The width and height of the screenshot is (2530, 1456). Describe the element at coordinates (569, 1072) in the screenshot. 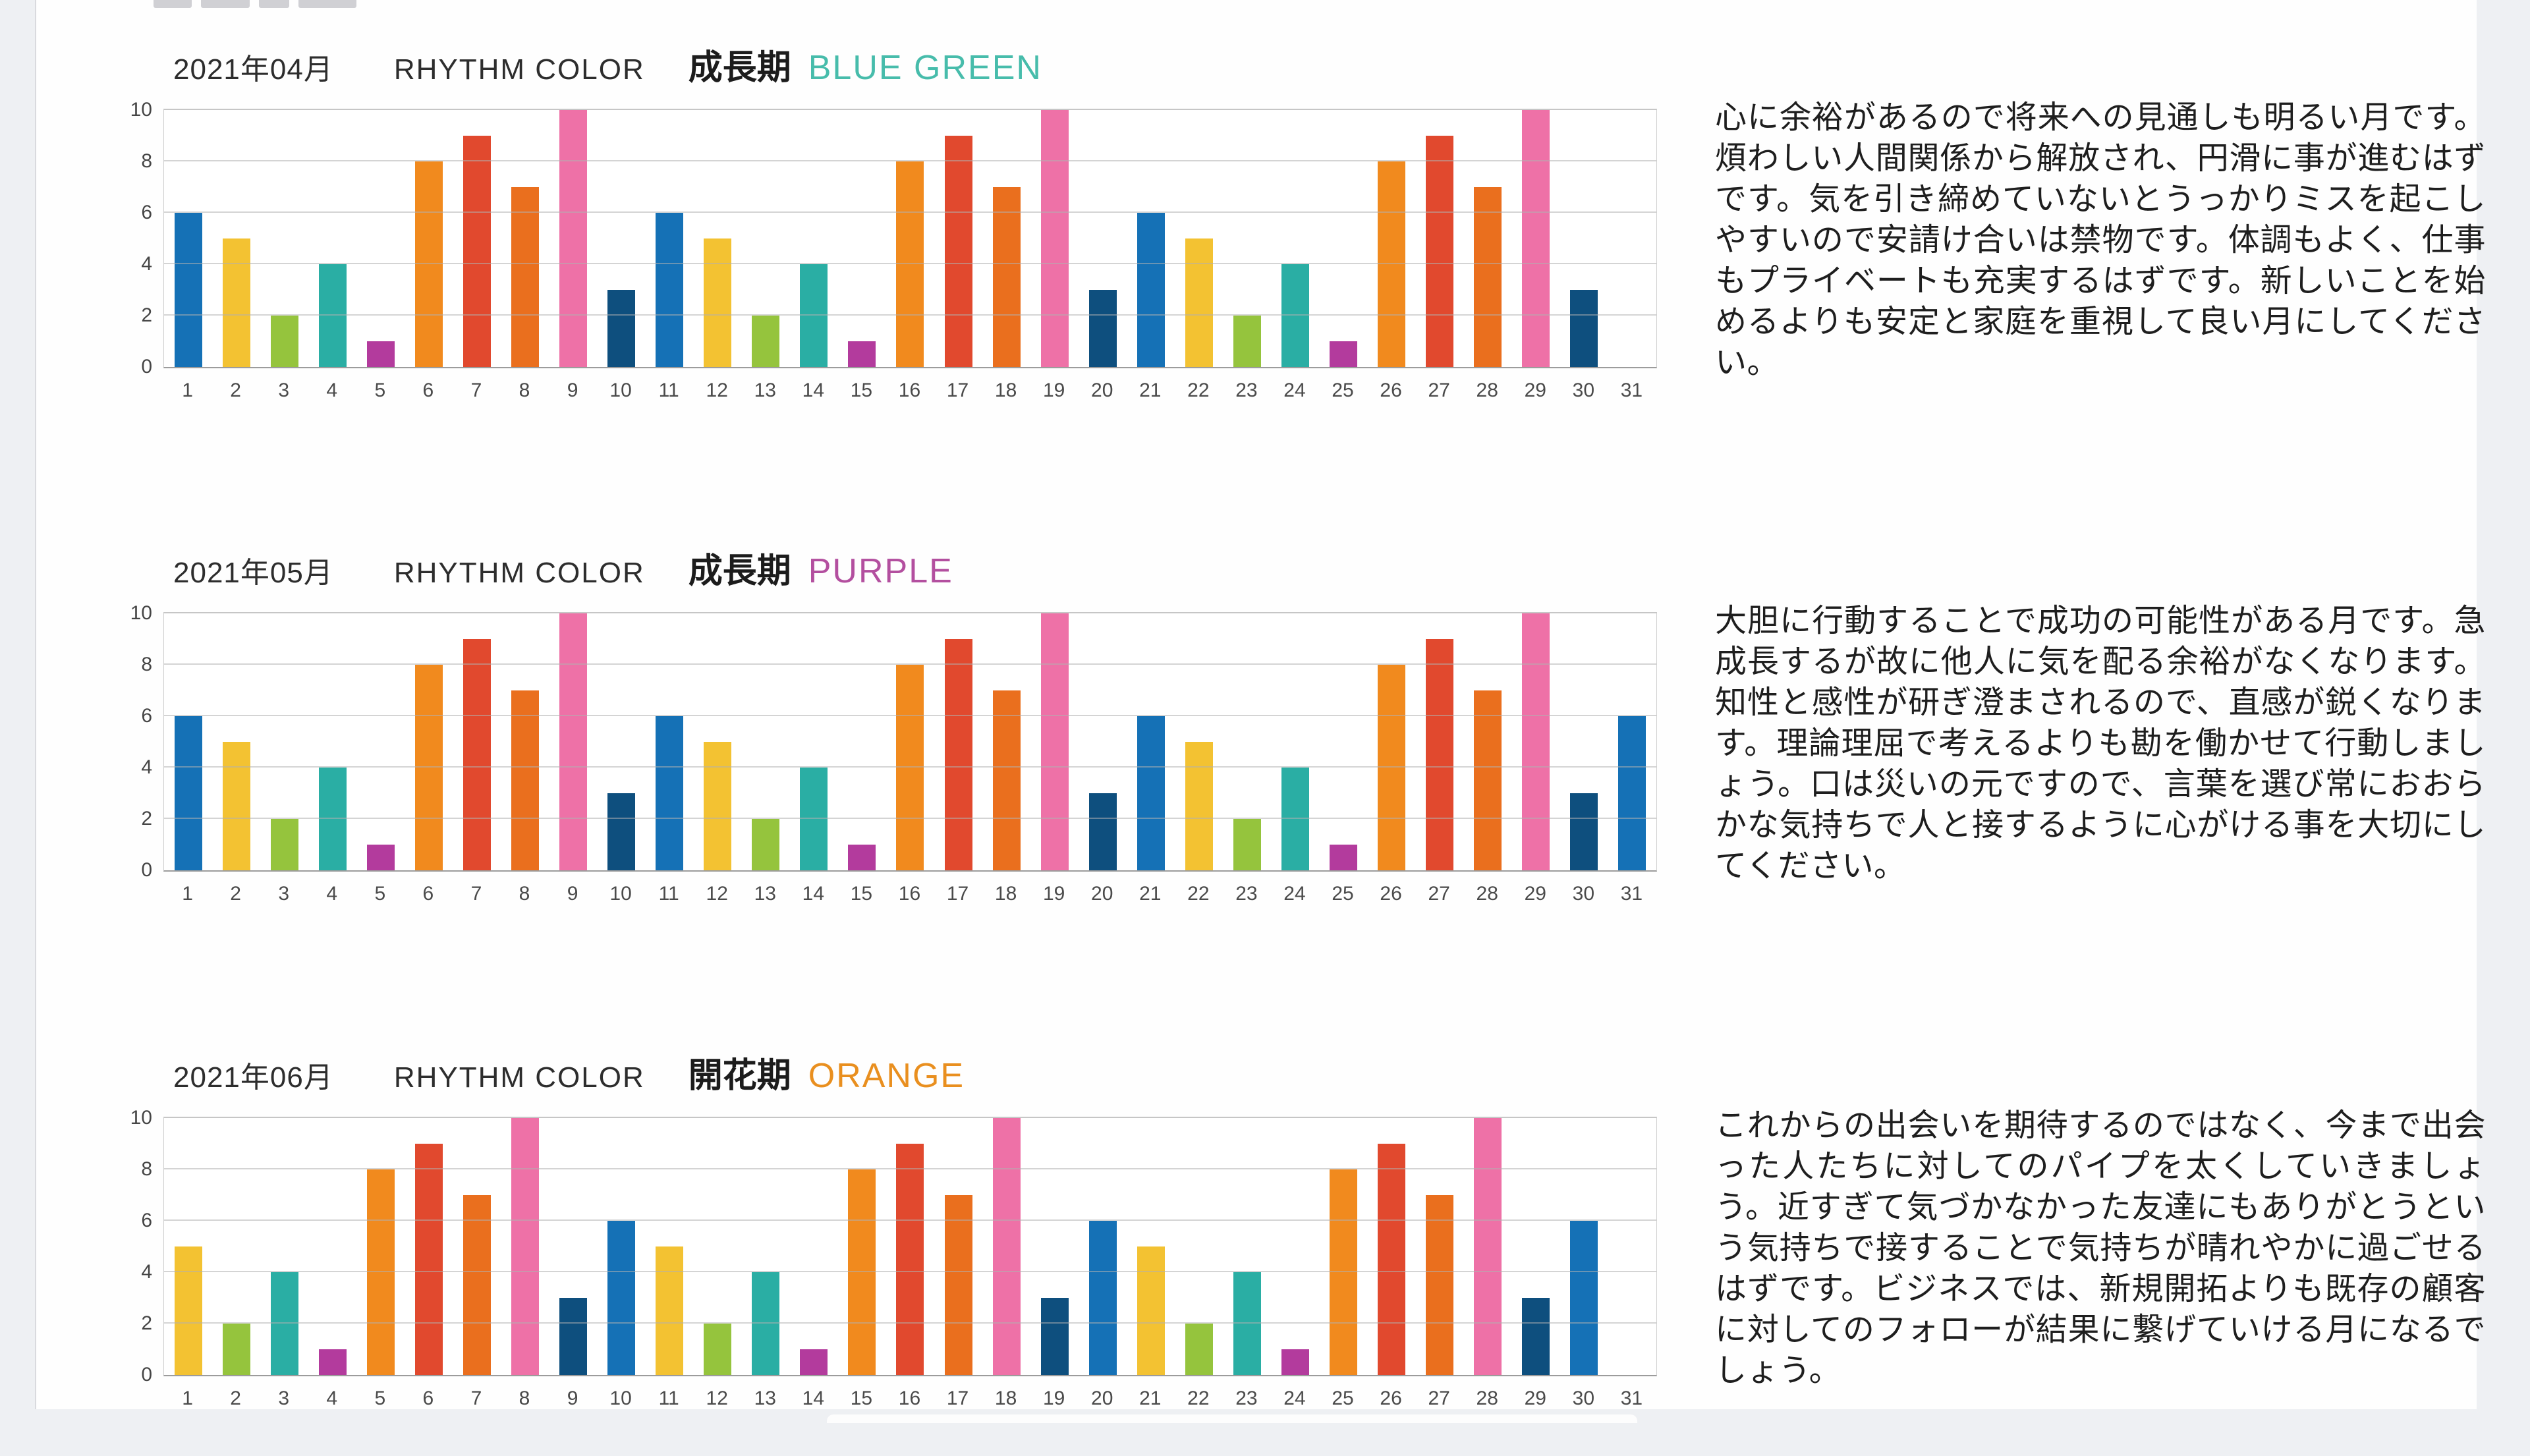

I see `month-header: 2021年06月 RHYTHM COLOR 開花期 ORANGE` at that location.